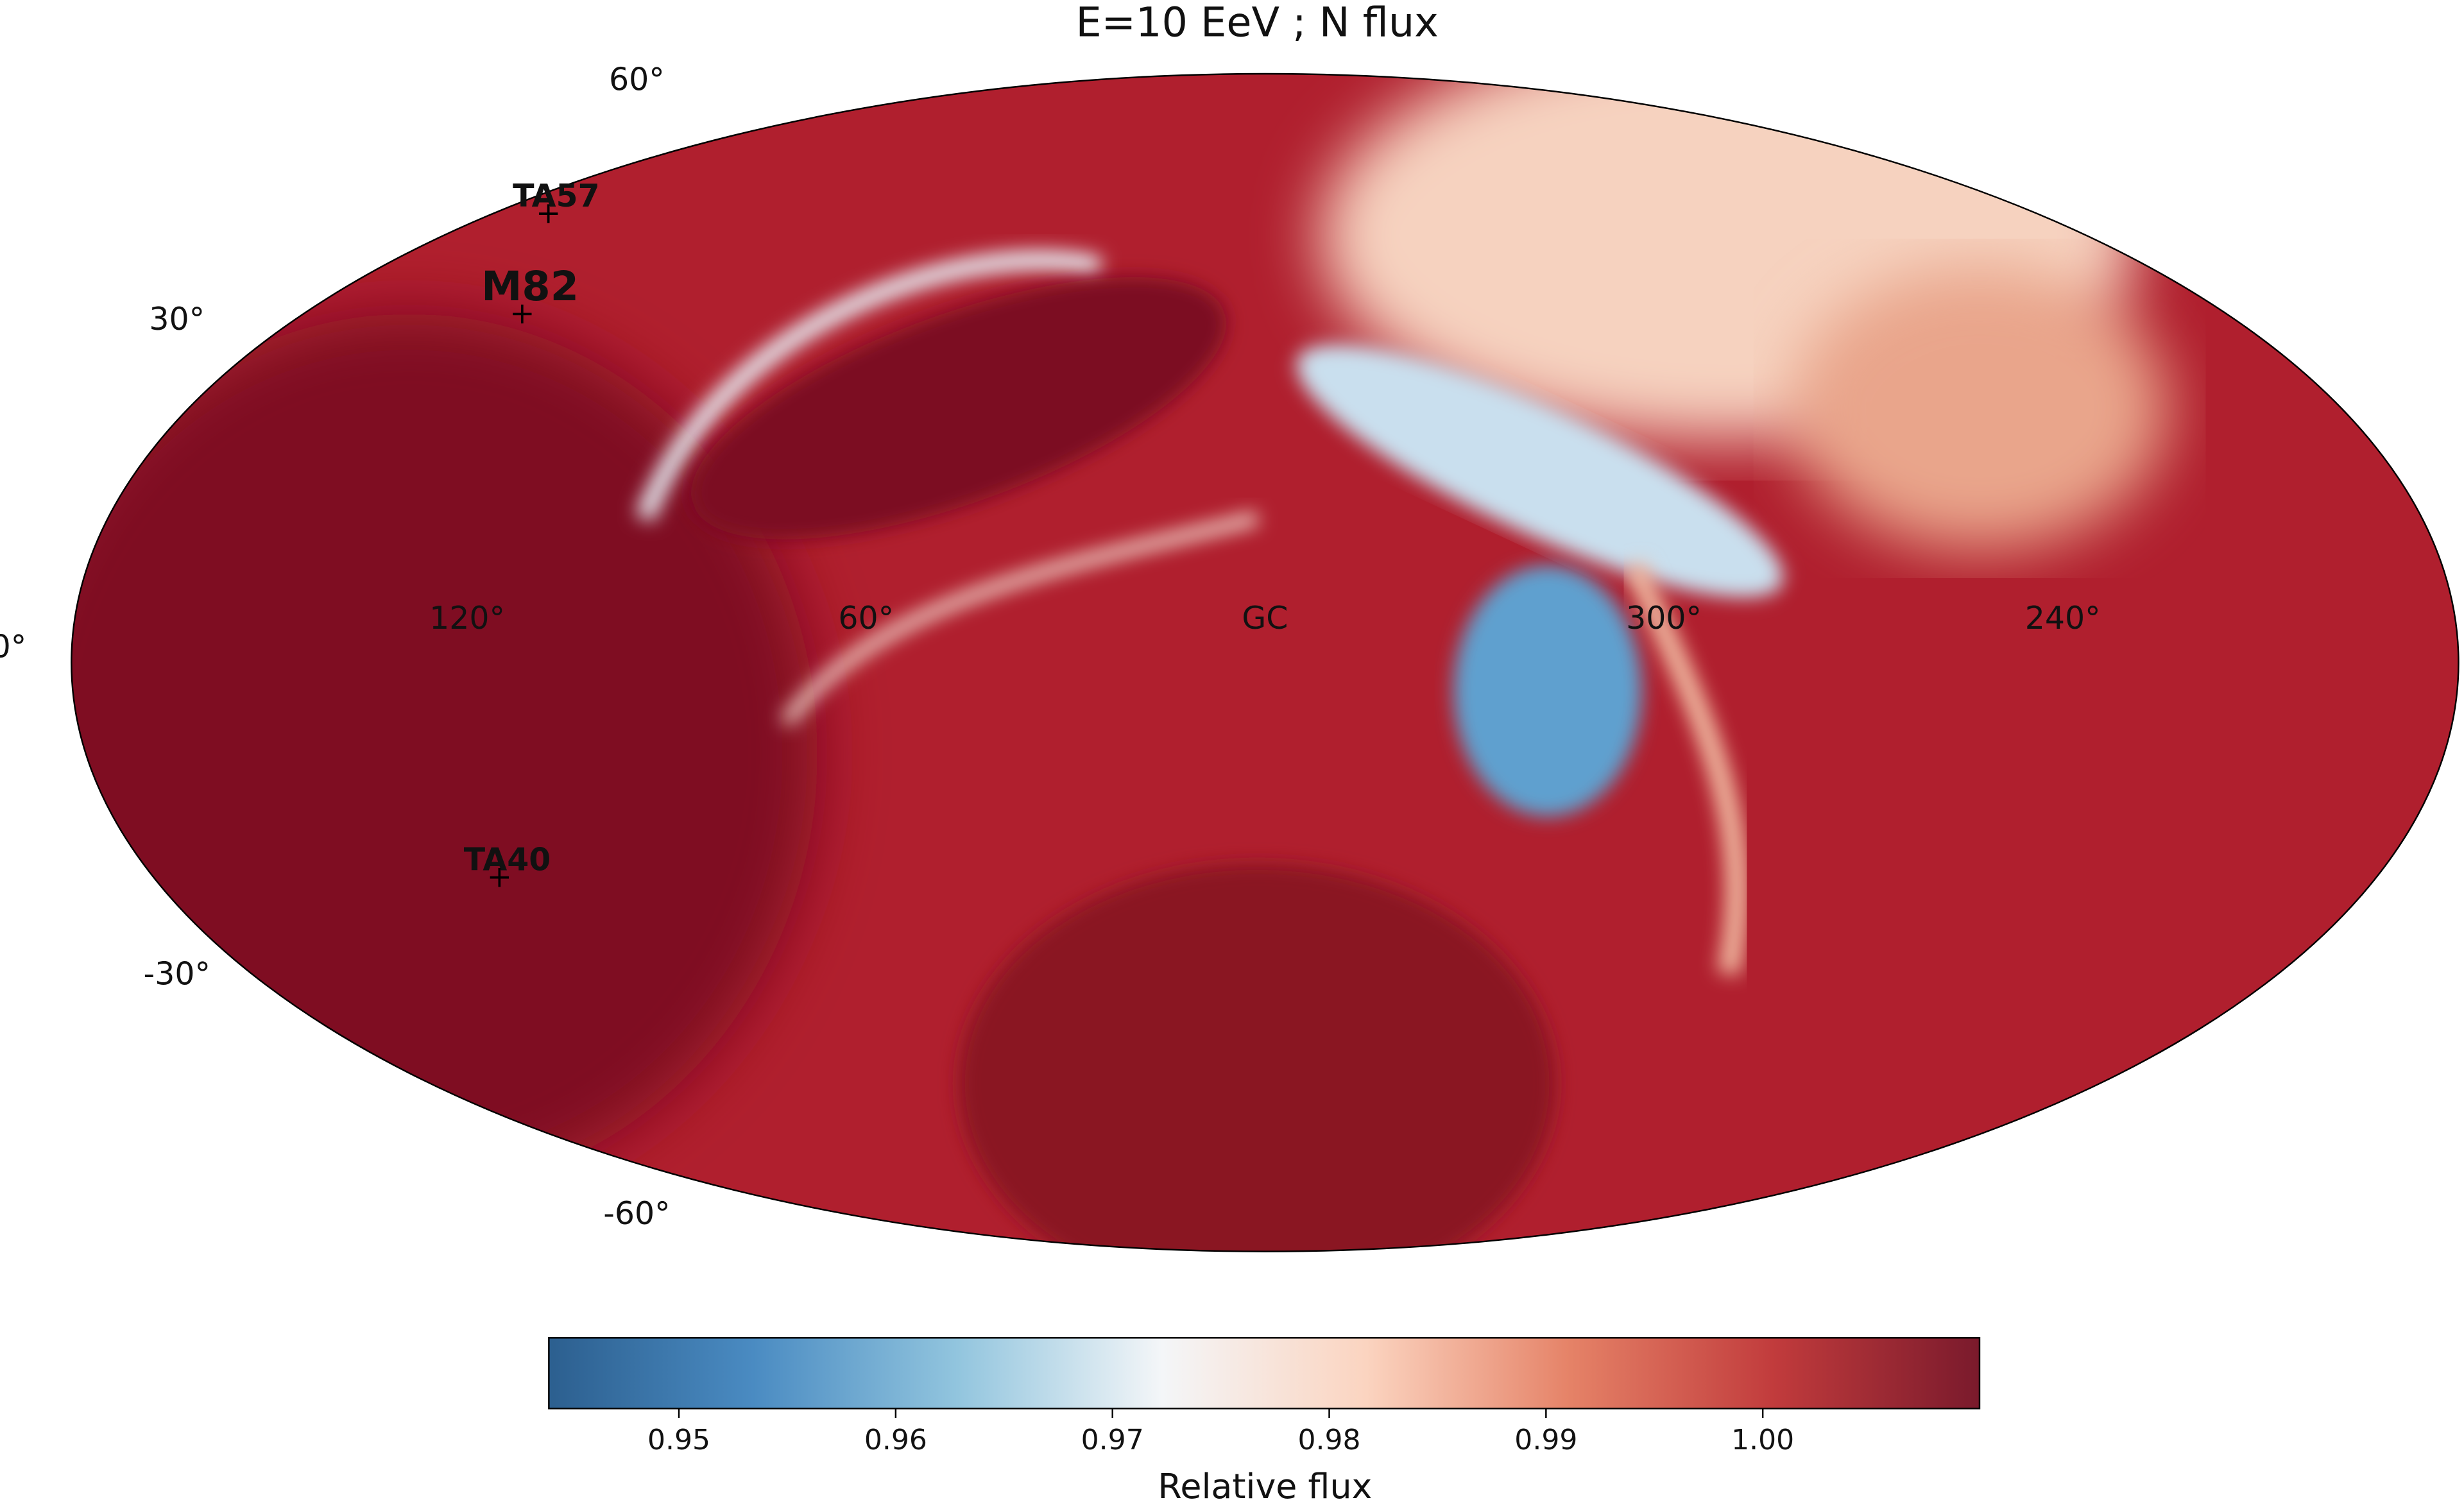 The width and height of the screenshot is (2464, 1509). Describe the element at coordinates (866, 618) in the screenshot. I see `lon-tick-label: 60°` at that location.